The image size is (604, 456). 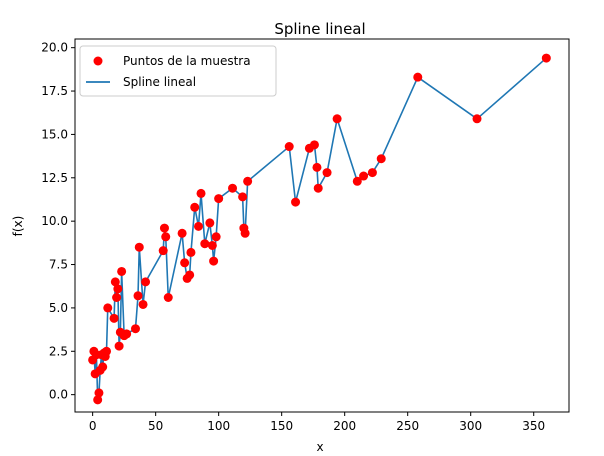 I want to click on y-tick-label: 15.0, so click(x=54, y=134).